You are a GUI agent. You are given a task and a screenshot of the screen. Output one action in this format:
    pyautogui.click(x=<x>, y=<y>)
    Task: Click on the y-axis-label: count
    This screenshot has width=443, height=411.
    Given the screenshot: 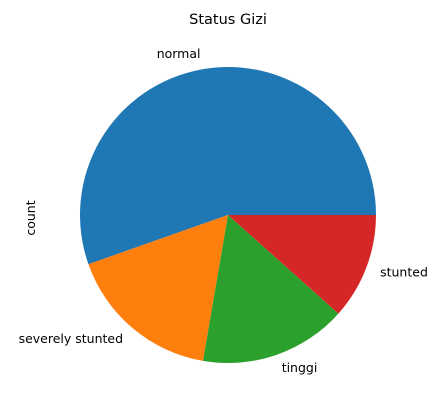 What is the action you would take?
    pyautogui.click(x=30, y=217)
    